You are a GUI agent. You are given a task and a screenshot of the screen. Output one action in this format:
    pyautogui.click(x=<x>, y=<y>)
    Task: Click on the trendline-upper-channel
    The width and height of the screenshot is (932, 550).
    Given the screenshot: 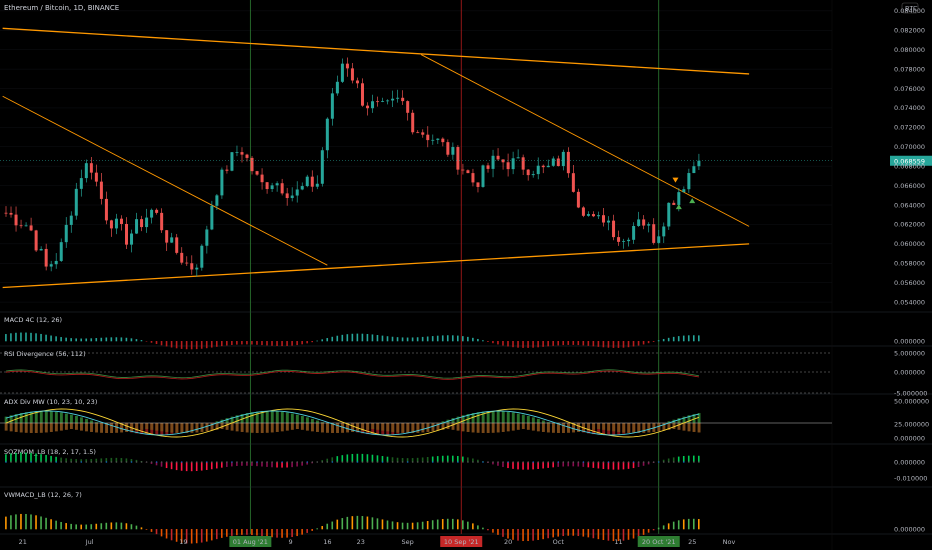 What is the action you would take?
    pyautogui.click(x=376, y=51)
    